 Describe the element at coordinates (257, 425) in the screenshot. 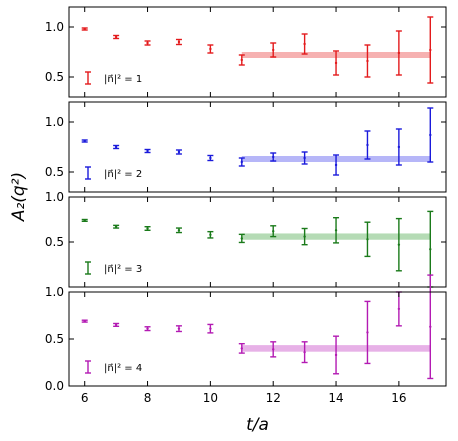

I see `x-axis-label: t/a` at that location.